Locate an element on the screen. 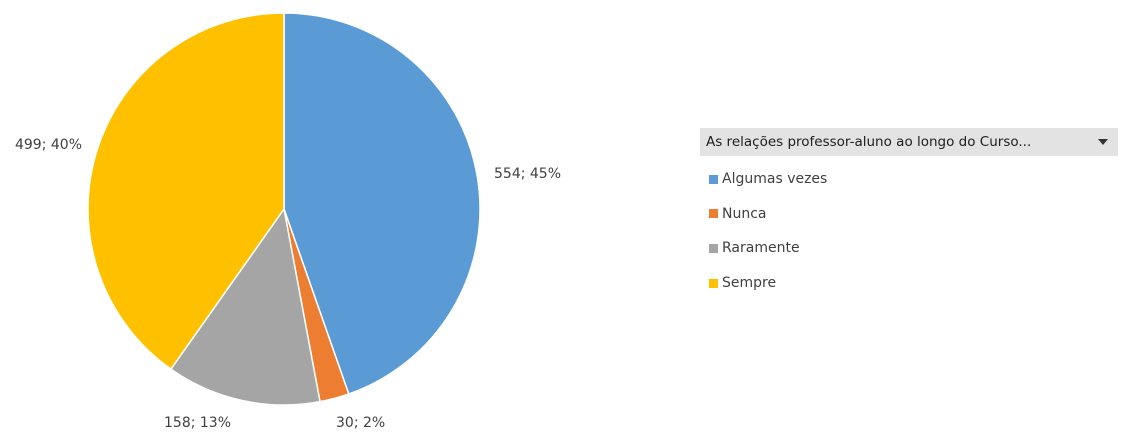 Image resolution: width=1122 pixels, height=434 pixels. pie-slice-sempre is located at coordinates (186, 191).